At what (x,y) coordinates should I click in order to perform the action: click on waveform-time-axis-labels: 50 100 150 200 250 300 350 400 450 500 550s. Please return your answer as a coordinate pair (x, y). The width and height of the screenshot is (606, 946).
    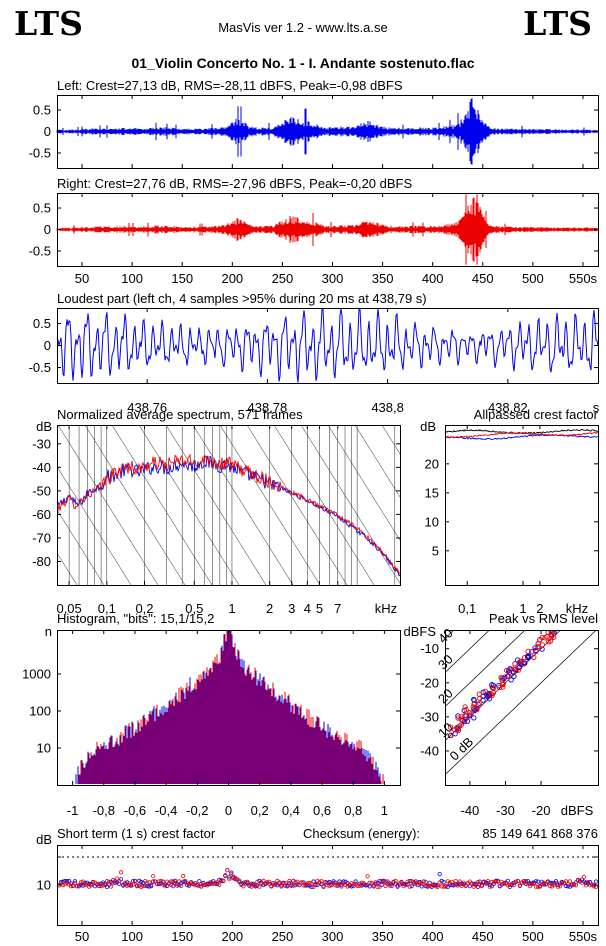
    Looking at the image, I should click on (336, 278).